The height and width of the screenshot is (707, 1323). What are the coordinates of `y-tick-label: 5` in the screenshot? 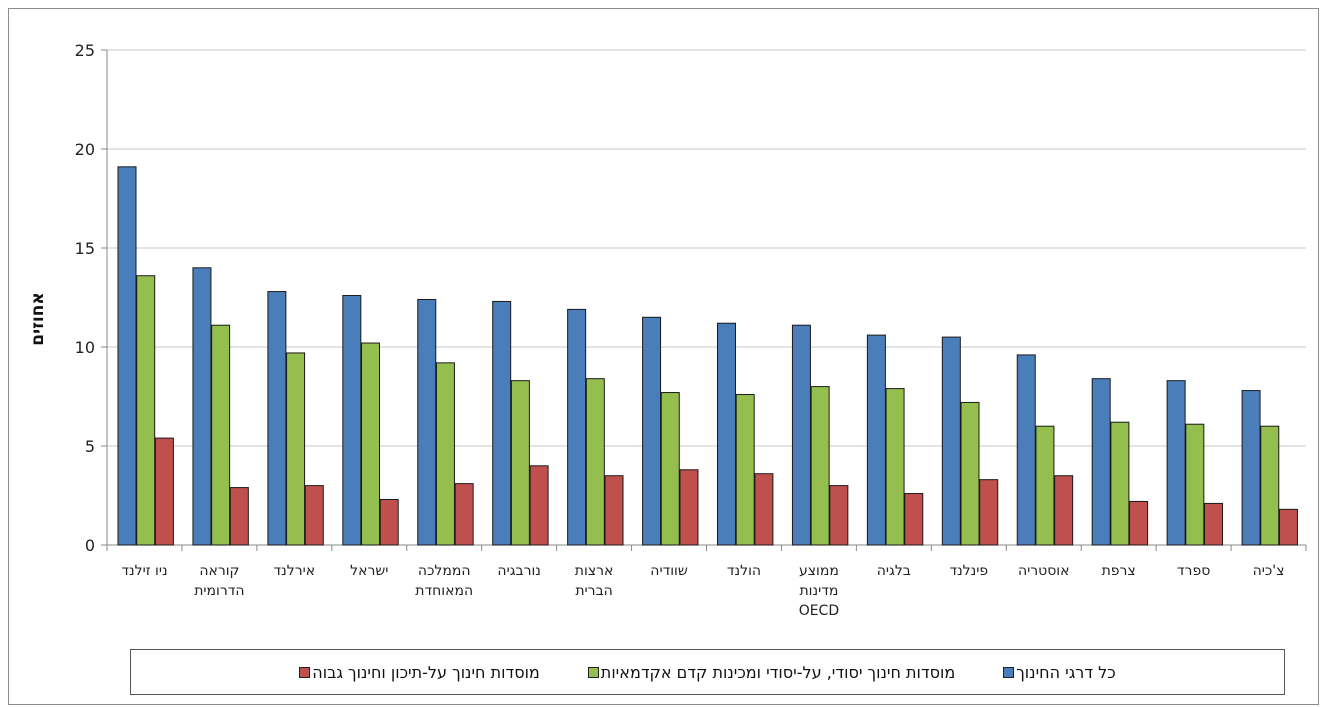 It's located at (90, 446).